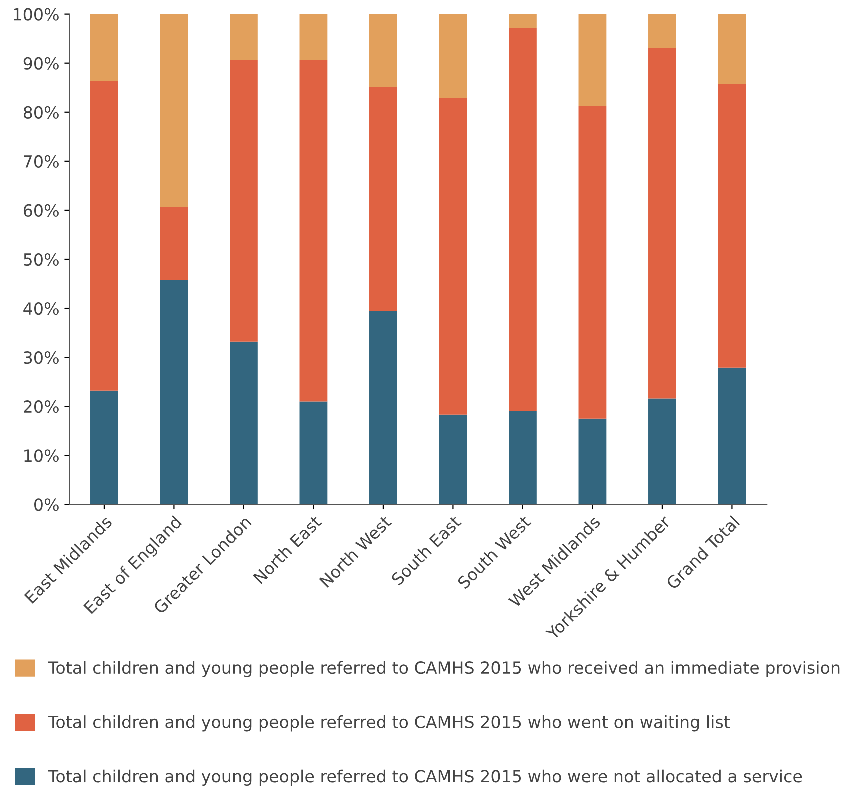 Image resolution: width=859 pixels, height=796 pixels. Describe the element at coordinates (41, 161) in the screenshot. I see `y-tick-label: 70%` at that location.